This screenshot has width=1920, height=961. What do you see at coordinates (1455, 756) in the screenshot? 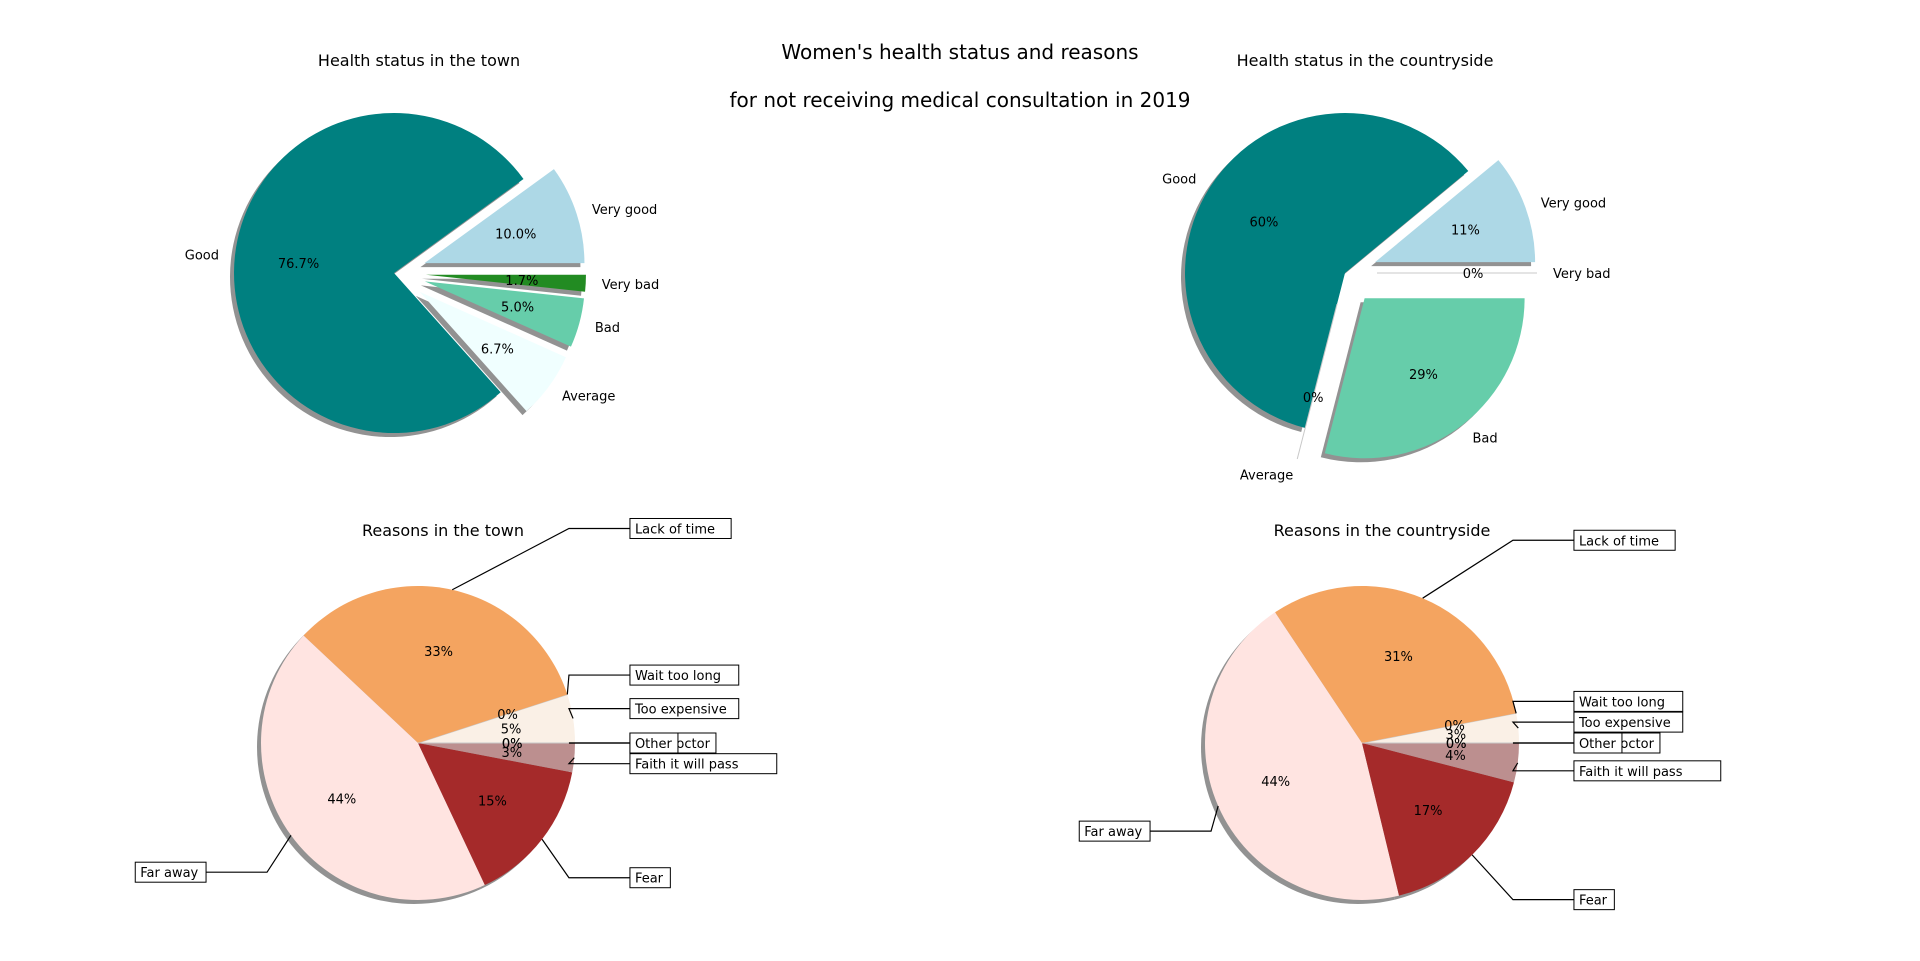
I see `pct-label-faith-it-will-pass: 4%` at bounding box center [1455, 756].